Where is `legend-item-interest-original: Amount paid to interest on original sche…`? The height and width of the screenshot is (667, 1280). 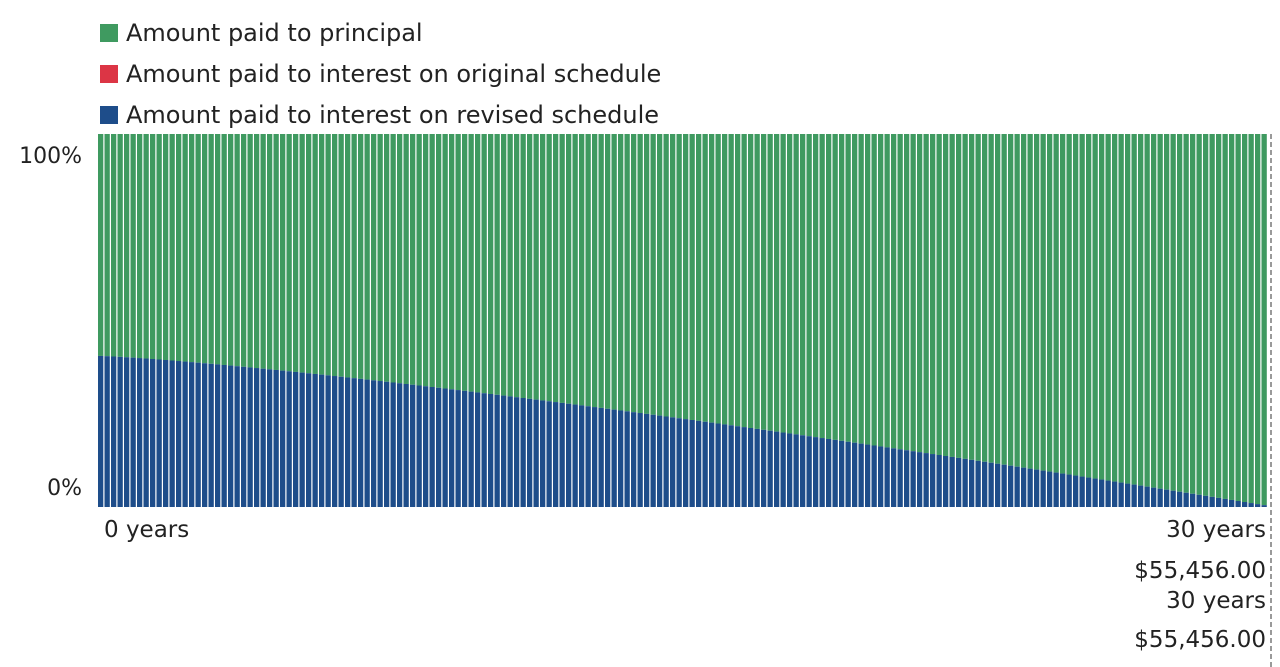 legend-item-interest-original: Amount paid to interest on original sche… is located at coordinates (380, 73).